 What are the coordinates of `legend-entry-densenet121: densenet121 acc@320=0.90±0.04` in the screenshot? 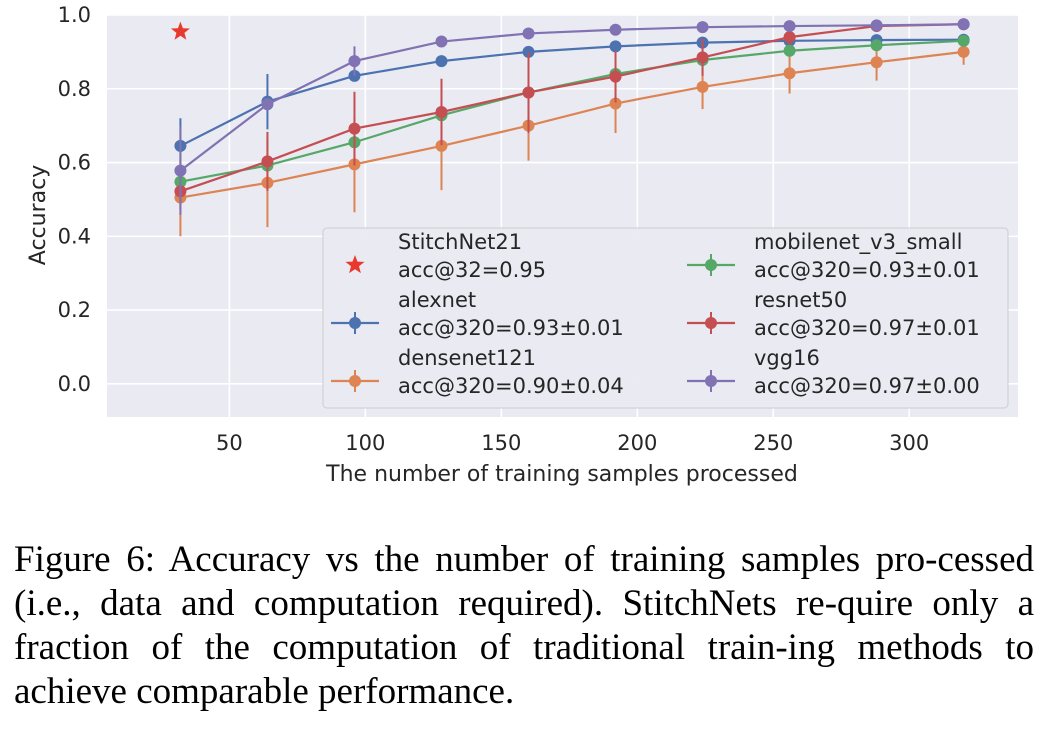 It's located at (477, 372).